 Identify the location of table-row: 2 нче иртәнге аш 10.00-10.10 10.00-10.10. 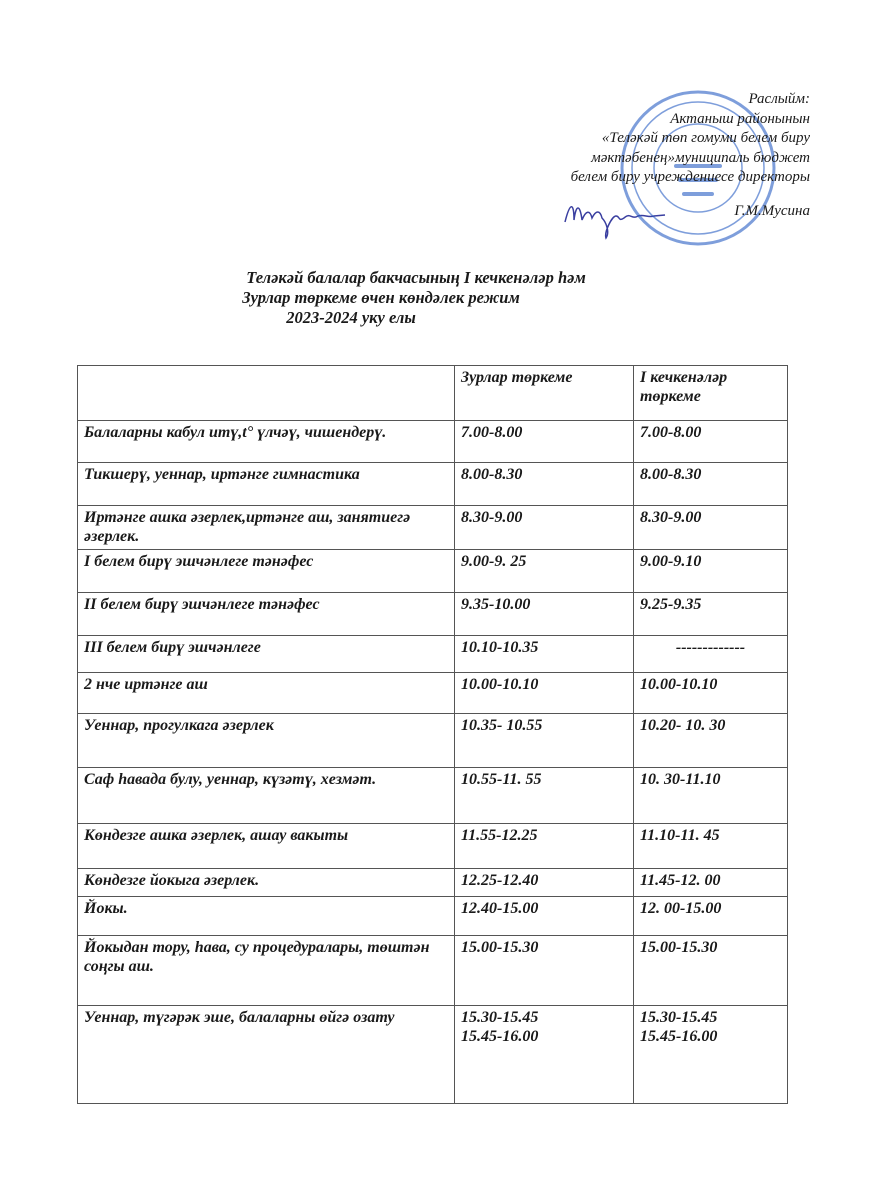
(432, 693).